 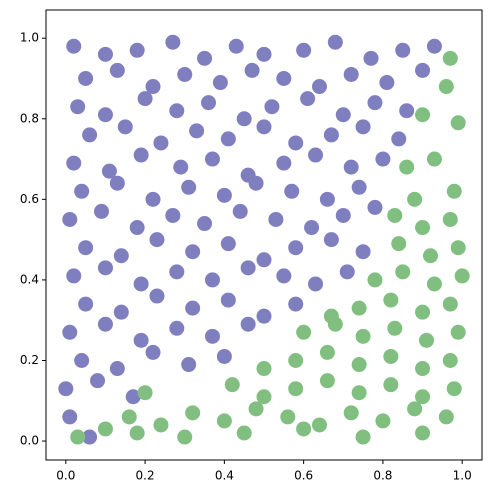 I want to click on x-tick-label: 0.0, so click(x=65, y=476).